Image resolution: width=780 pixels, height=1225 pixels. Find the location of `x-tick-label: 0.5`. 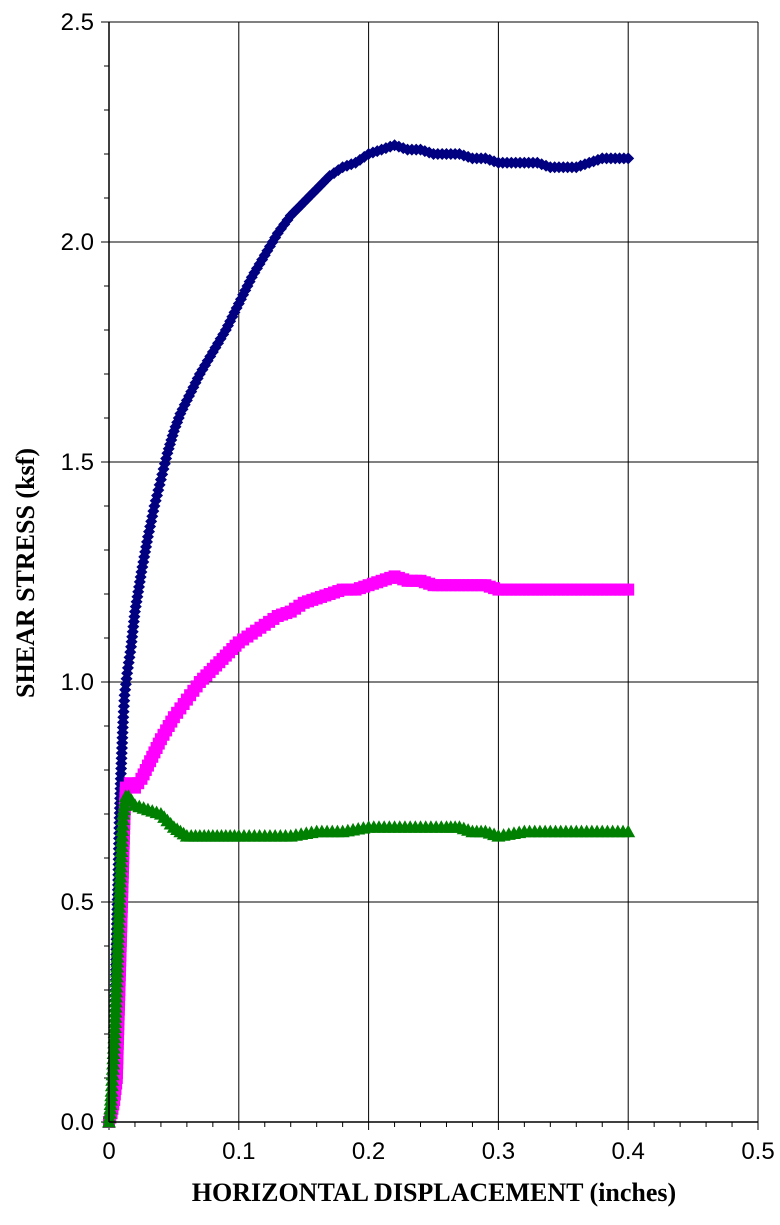

x-tick-label: 0.5 is located at coordinates (757, 1151).